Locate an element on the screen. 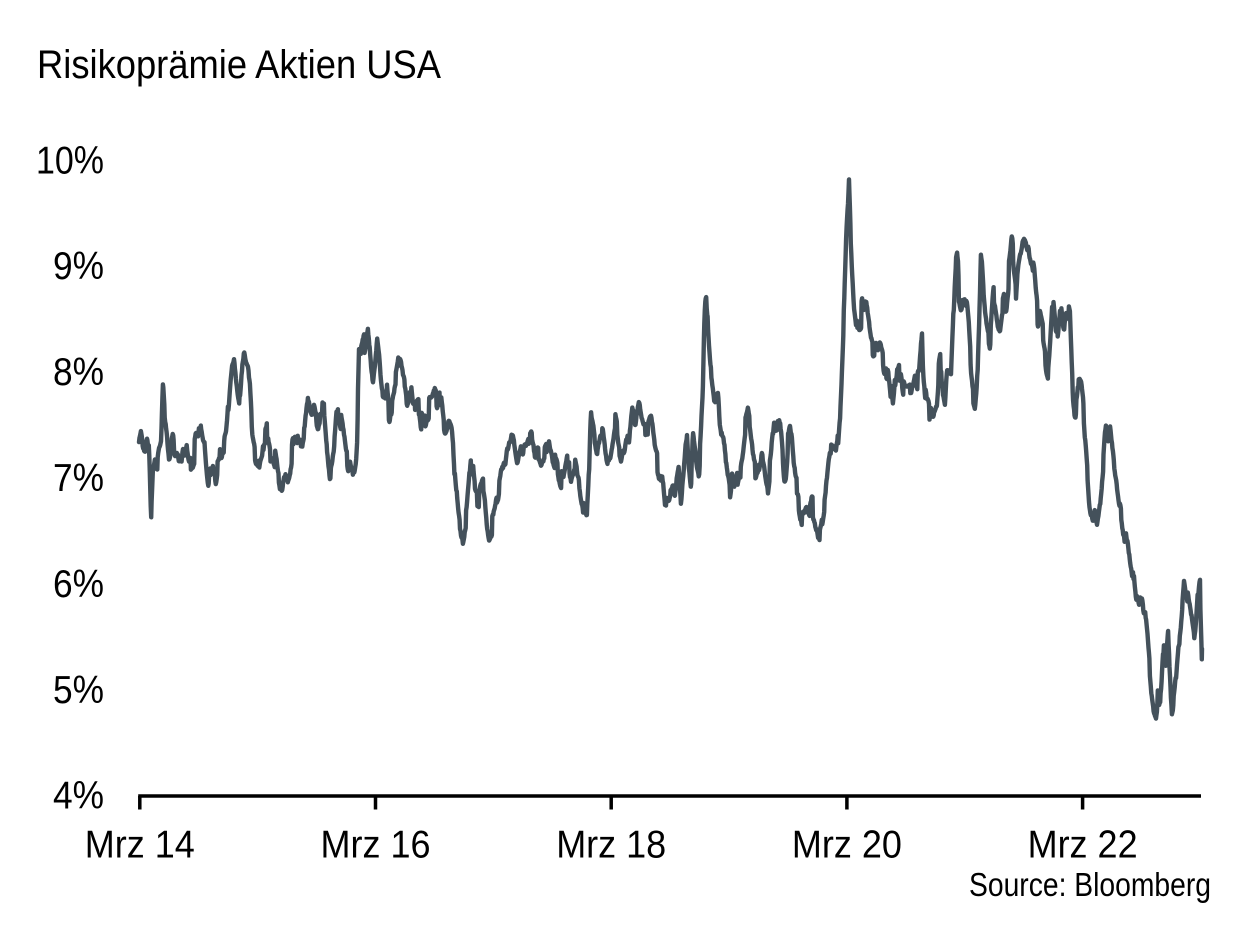  svg-text: Mrz 18 is located at coordinates (611, 844).